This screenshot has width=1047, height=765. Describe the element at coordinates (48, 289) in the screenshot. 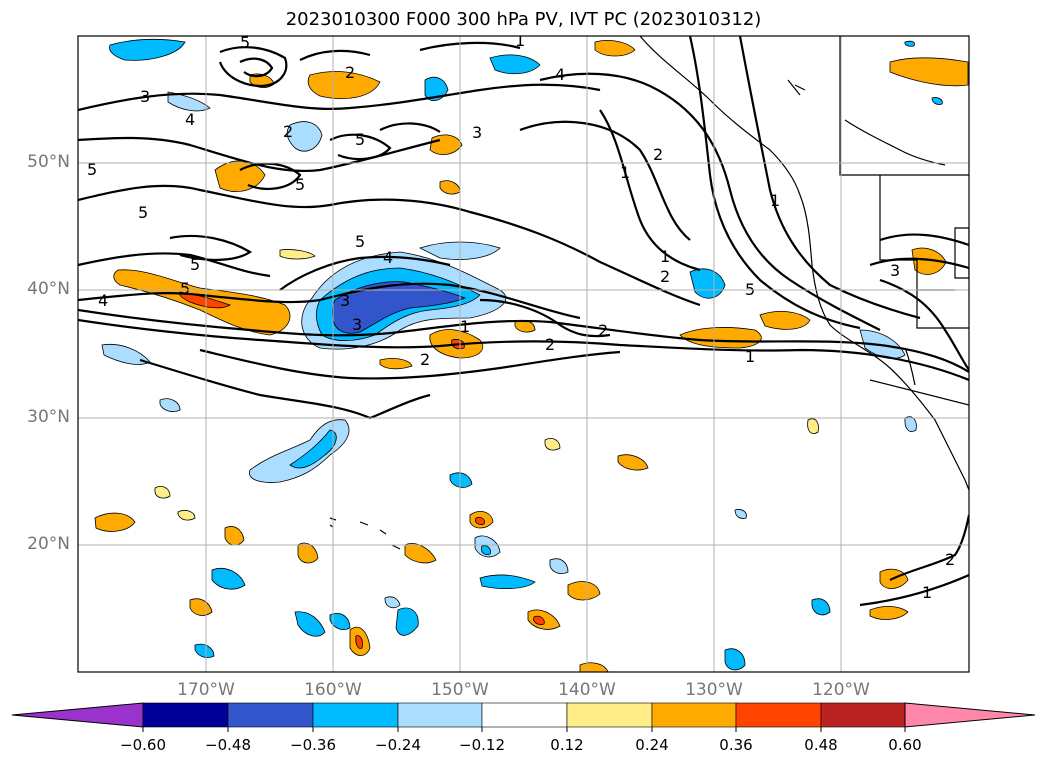

I see `lat-label: 40°N` at that location.